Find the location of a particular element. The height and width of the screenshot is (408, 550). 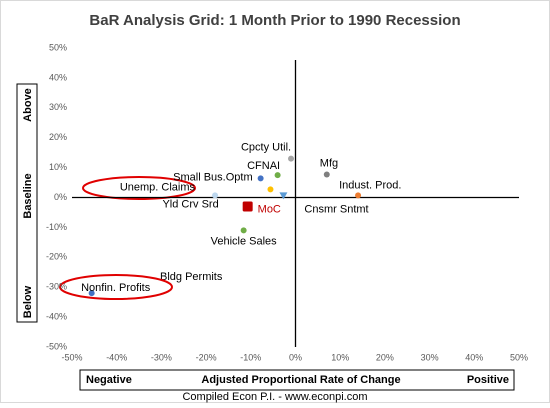

x-tick-label: 20% is located at coordinates (385, 357).